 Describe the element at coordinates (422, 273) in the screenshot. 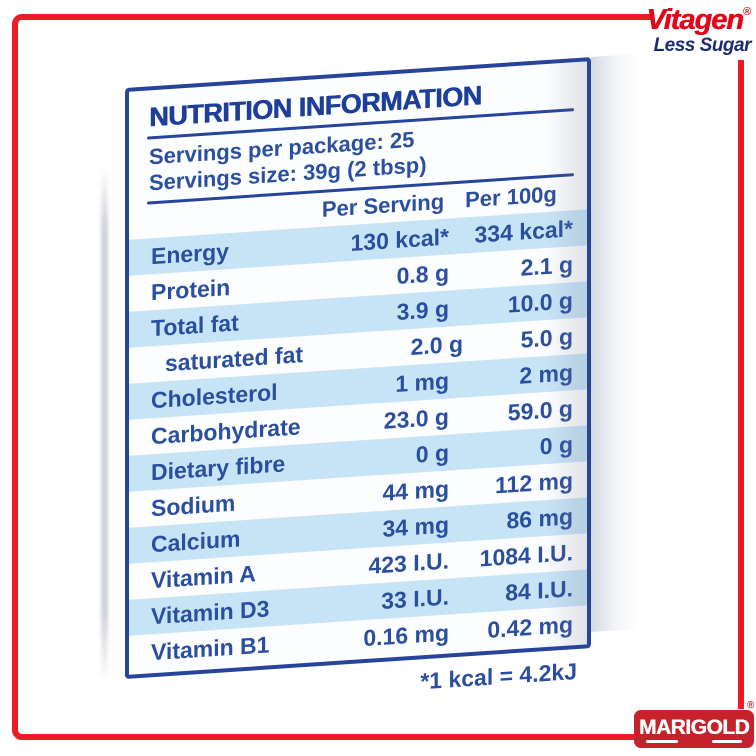

I see `row-per-serving-value: 0.8 g` at that location.